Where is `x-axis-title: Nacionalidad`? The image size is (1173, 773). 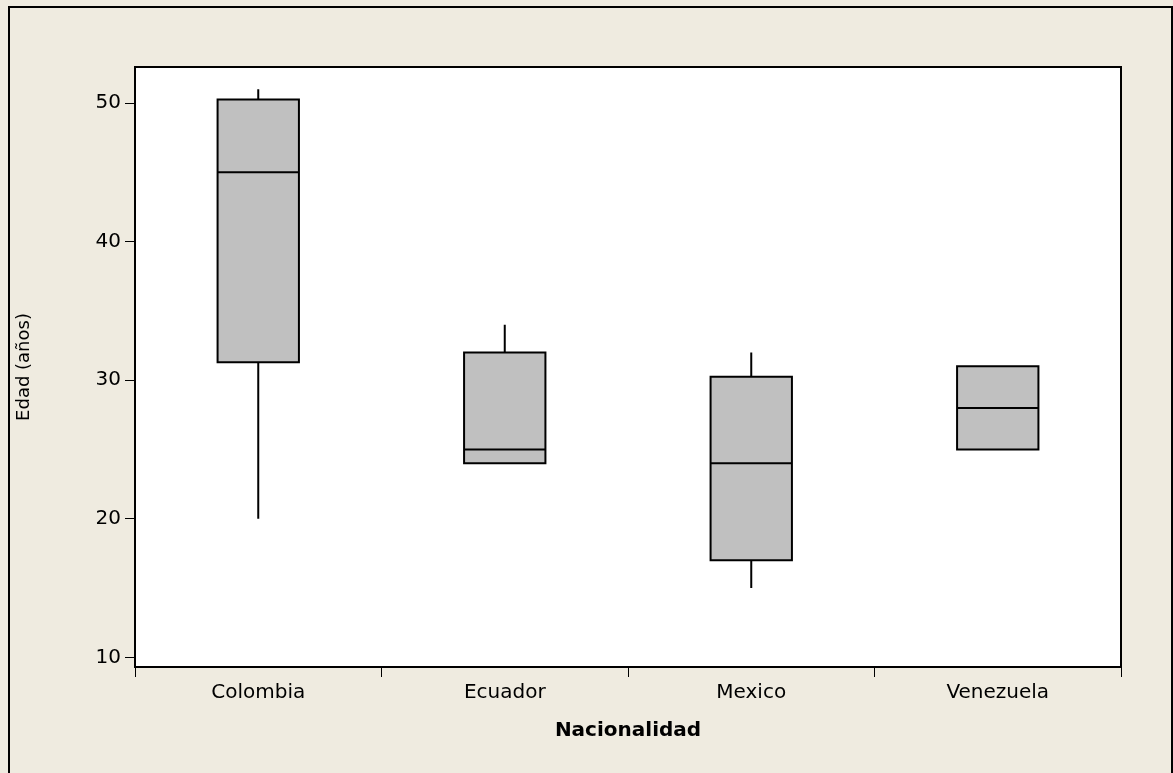 x-axis-title: Nacionalidad is located at coordinates (628, 729).